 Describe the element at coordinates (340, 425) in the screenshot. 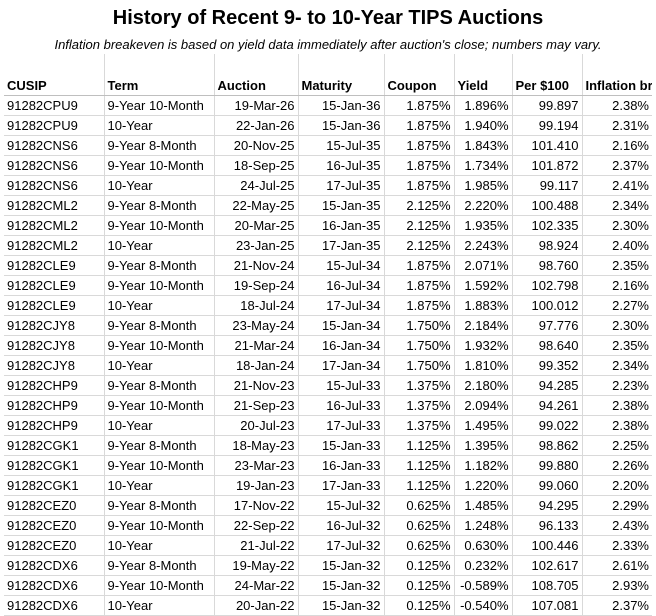

I see `maturity-date-cell: 17-Jul-33` at that location.